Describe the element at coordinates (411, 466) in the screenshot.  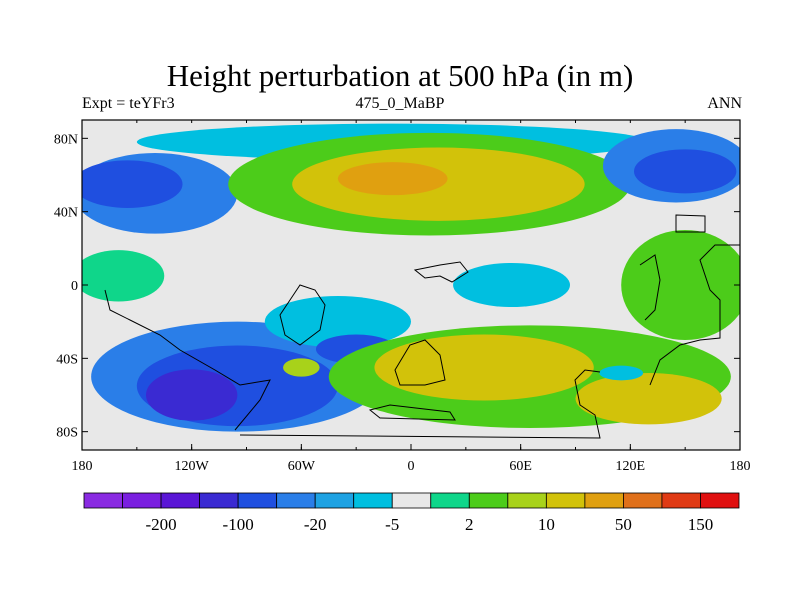
I see `x-tick-label: 0` at that location.